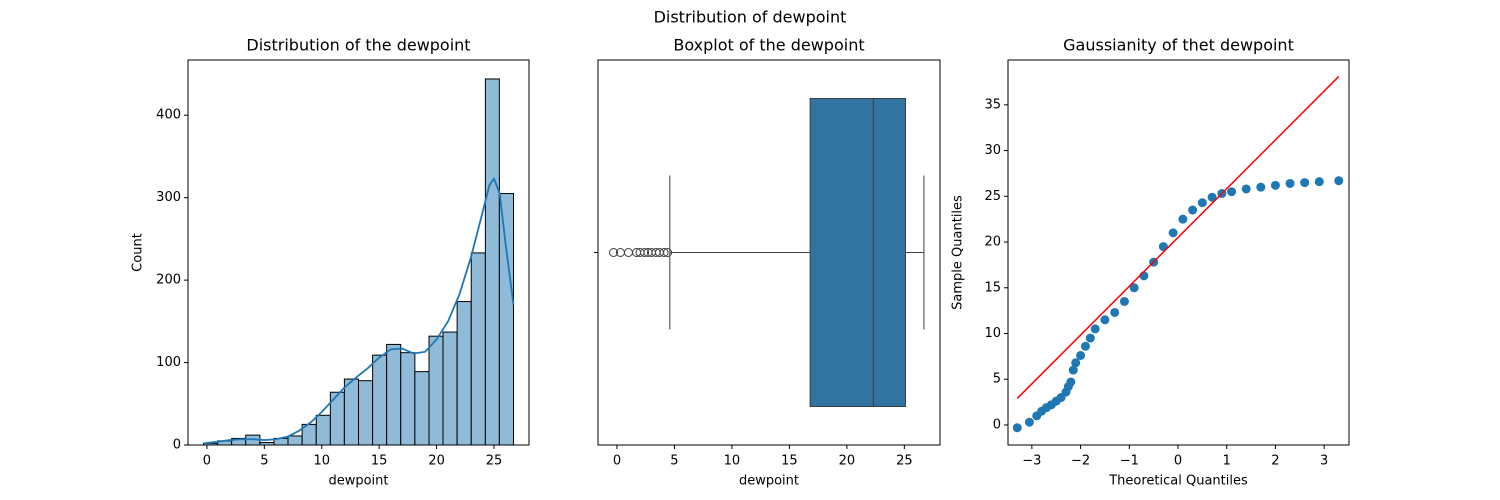  I want to click on y-axis-label: Sample Quantiles, so click(958, 252).